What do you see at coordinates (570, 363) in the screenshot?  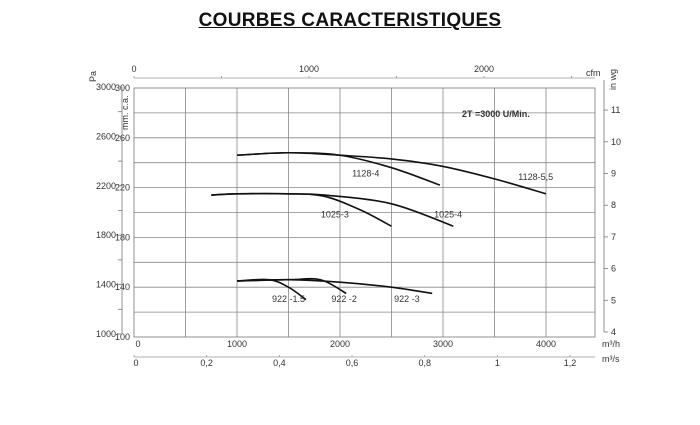 I see `x-tick-label-m3s: 1,2` at bounding box center [570, 363].